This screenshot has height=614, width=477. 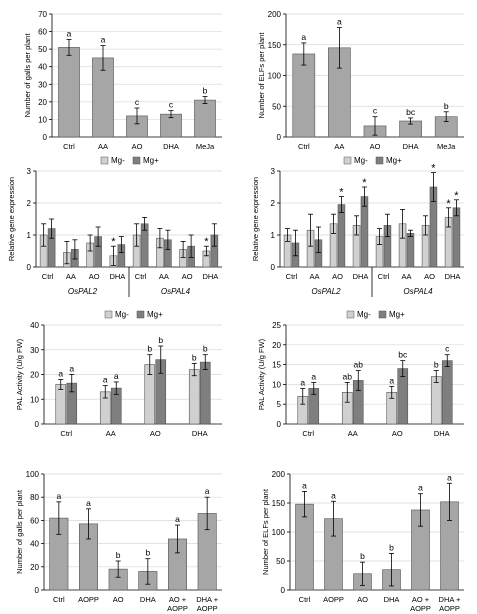 What do you see at coordinates (27, 75) in the screenshot?
I see `y-axis-label: Number of galls per plant` at bounding box center [27, 75].